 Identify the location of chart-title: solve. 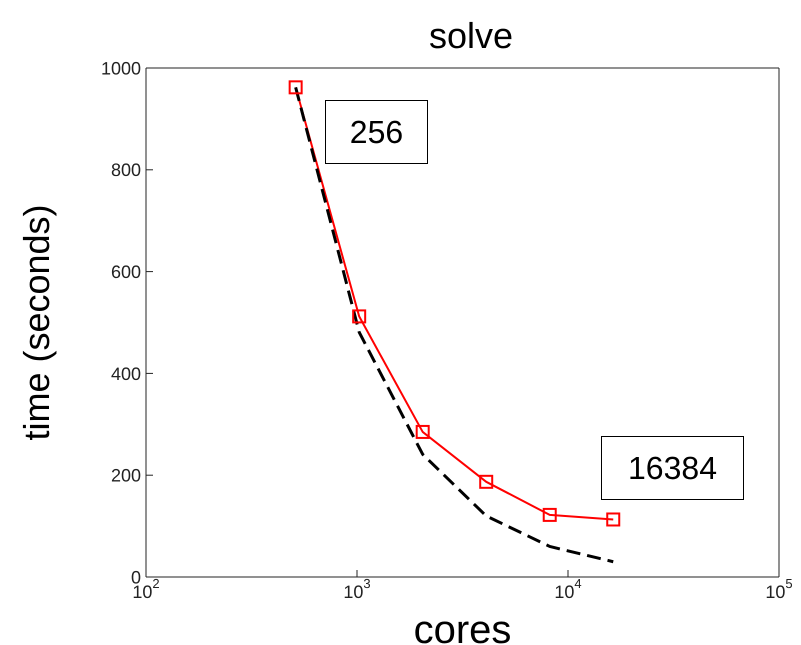
(471, 35).